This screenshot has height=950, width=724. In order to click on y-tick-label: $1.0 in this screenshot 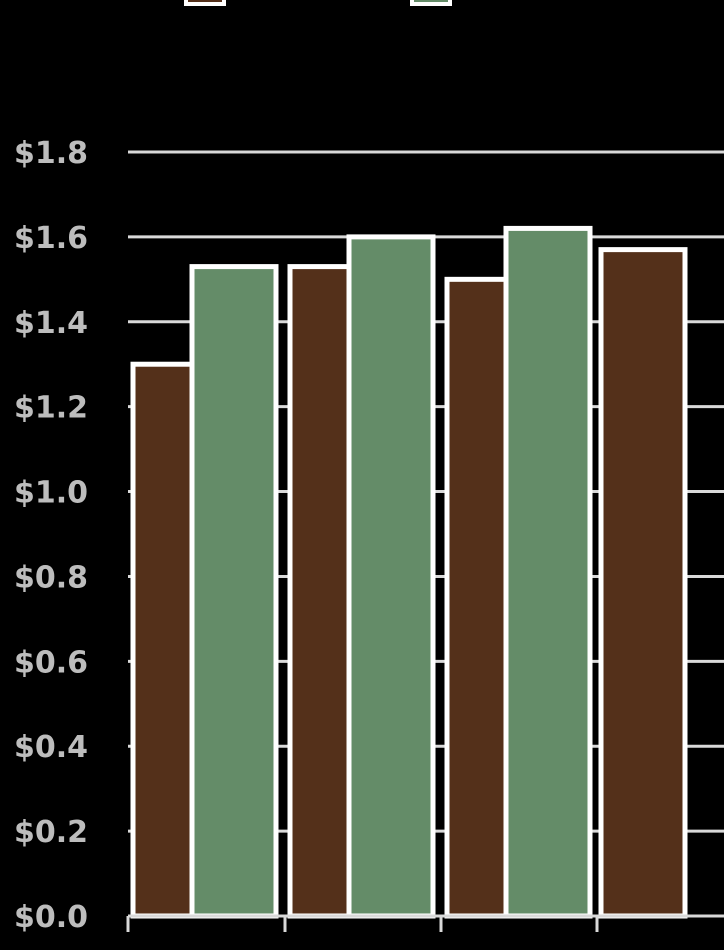, I will do `click(51, 493)`.